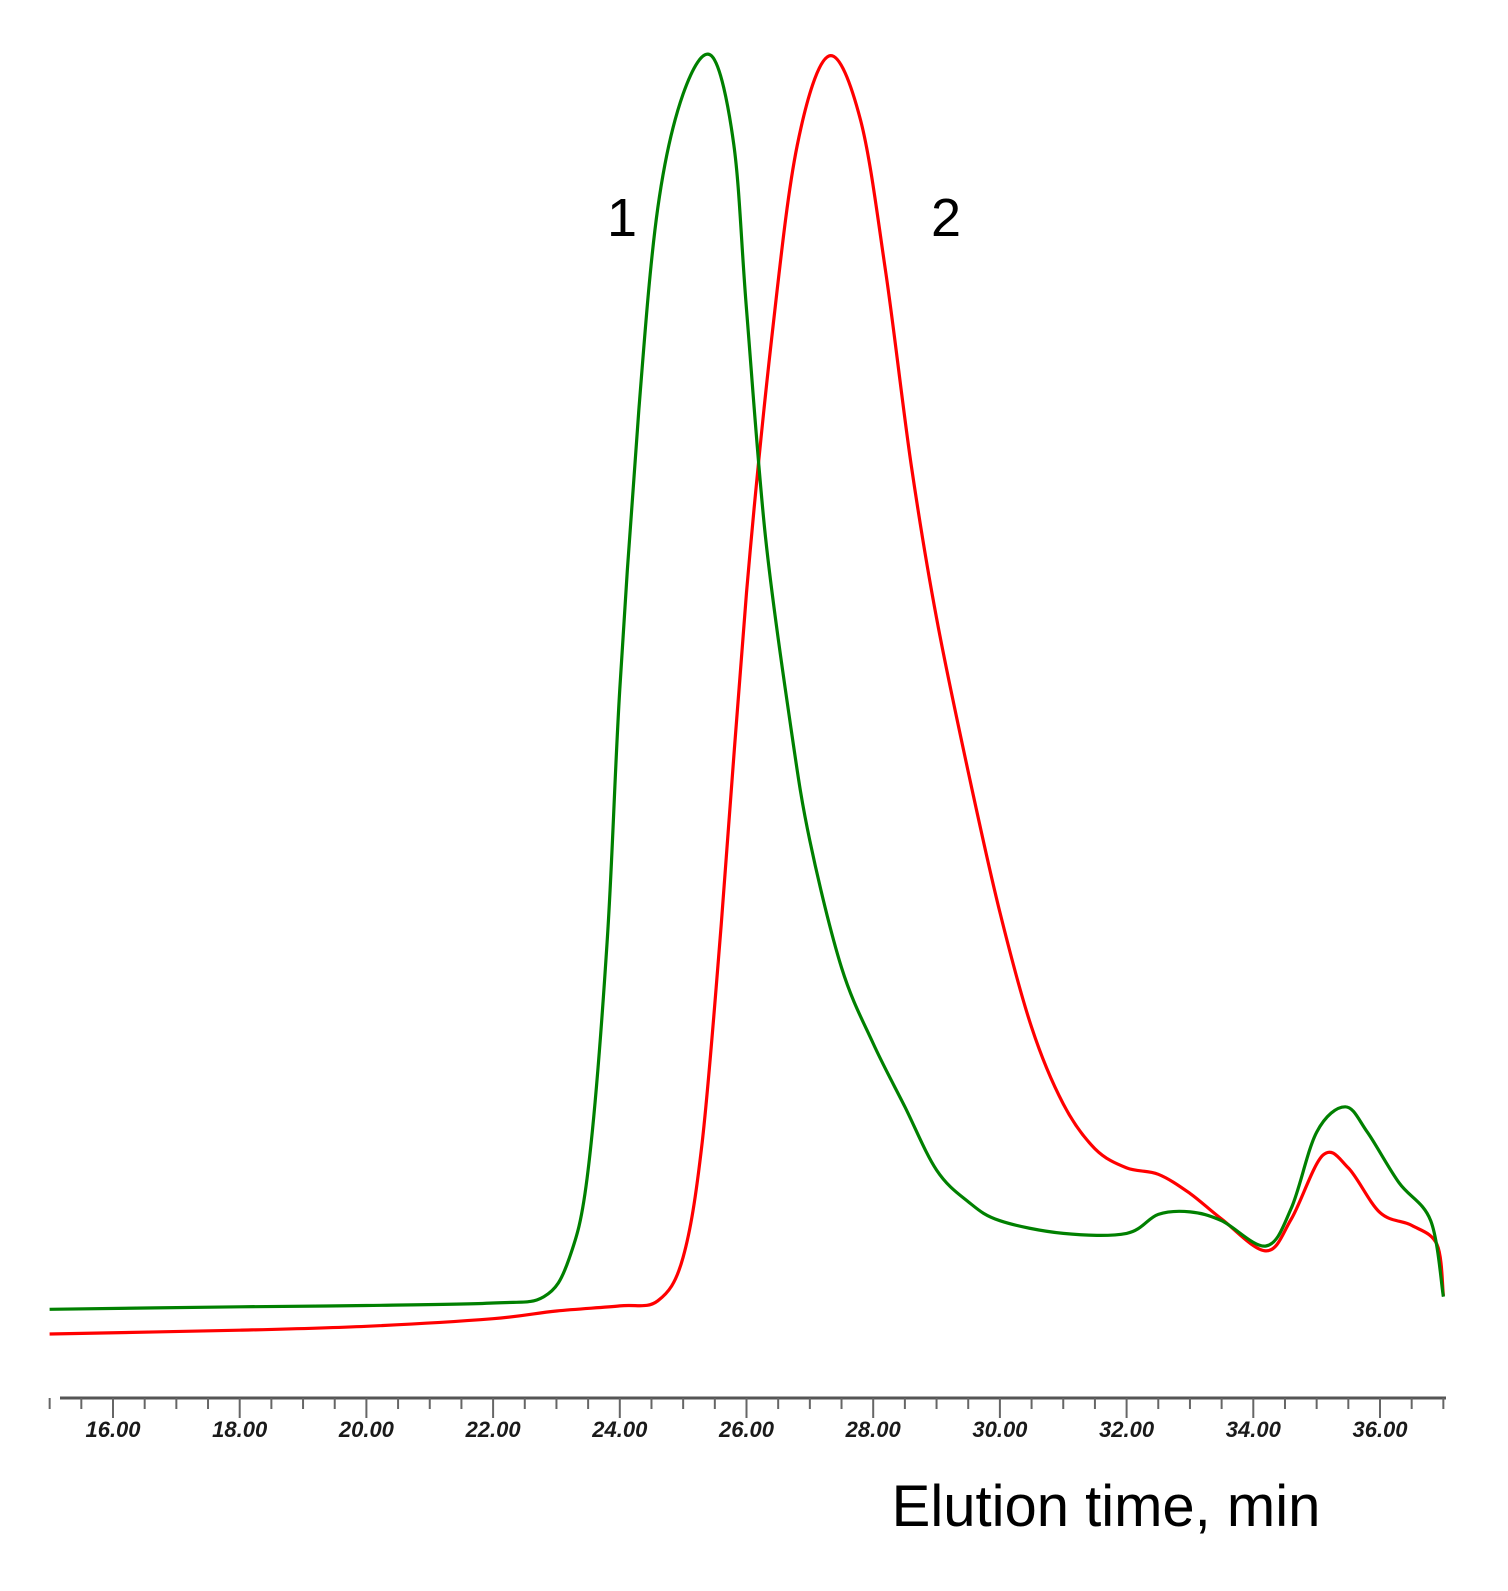  What do you see at coordinates (493, 1429) in the screenshot?
I see `x-tick-label: 22.00` at bounding box center [493, 1429].